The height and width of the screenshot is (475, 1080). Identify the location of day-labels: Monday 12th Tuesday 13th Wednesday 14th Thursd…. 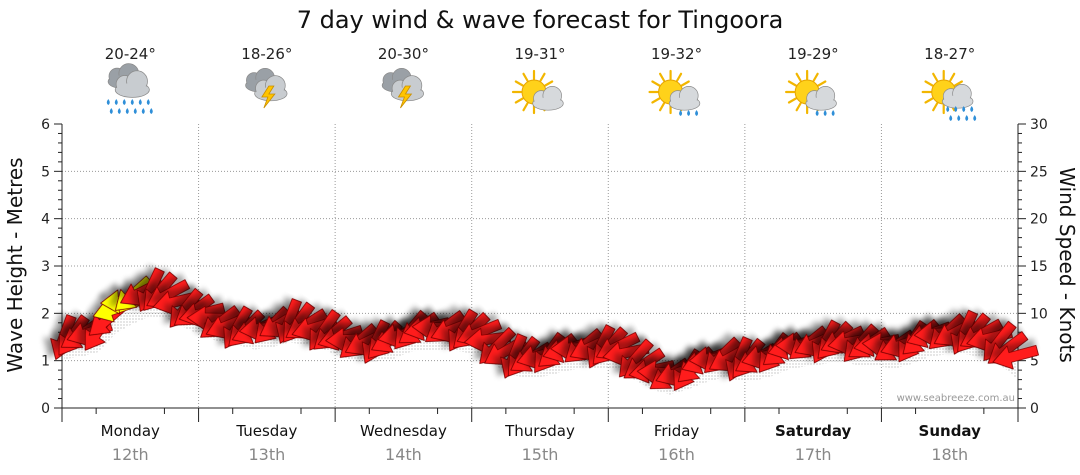
(541, 443).